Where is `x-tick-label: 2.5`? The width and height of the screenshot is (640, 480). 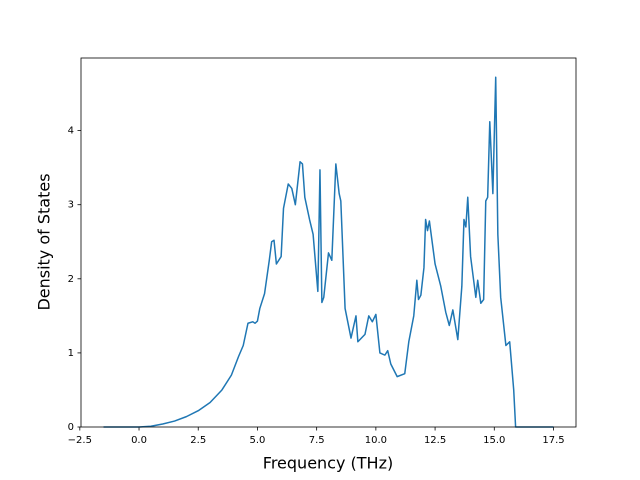 x-tick-label: 2.5 is located at coordinates (198, 440).